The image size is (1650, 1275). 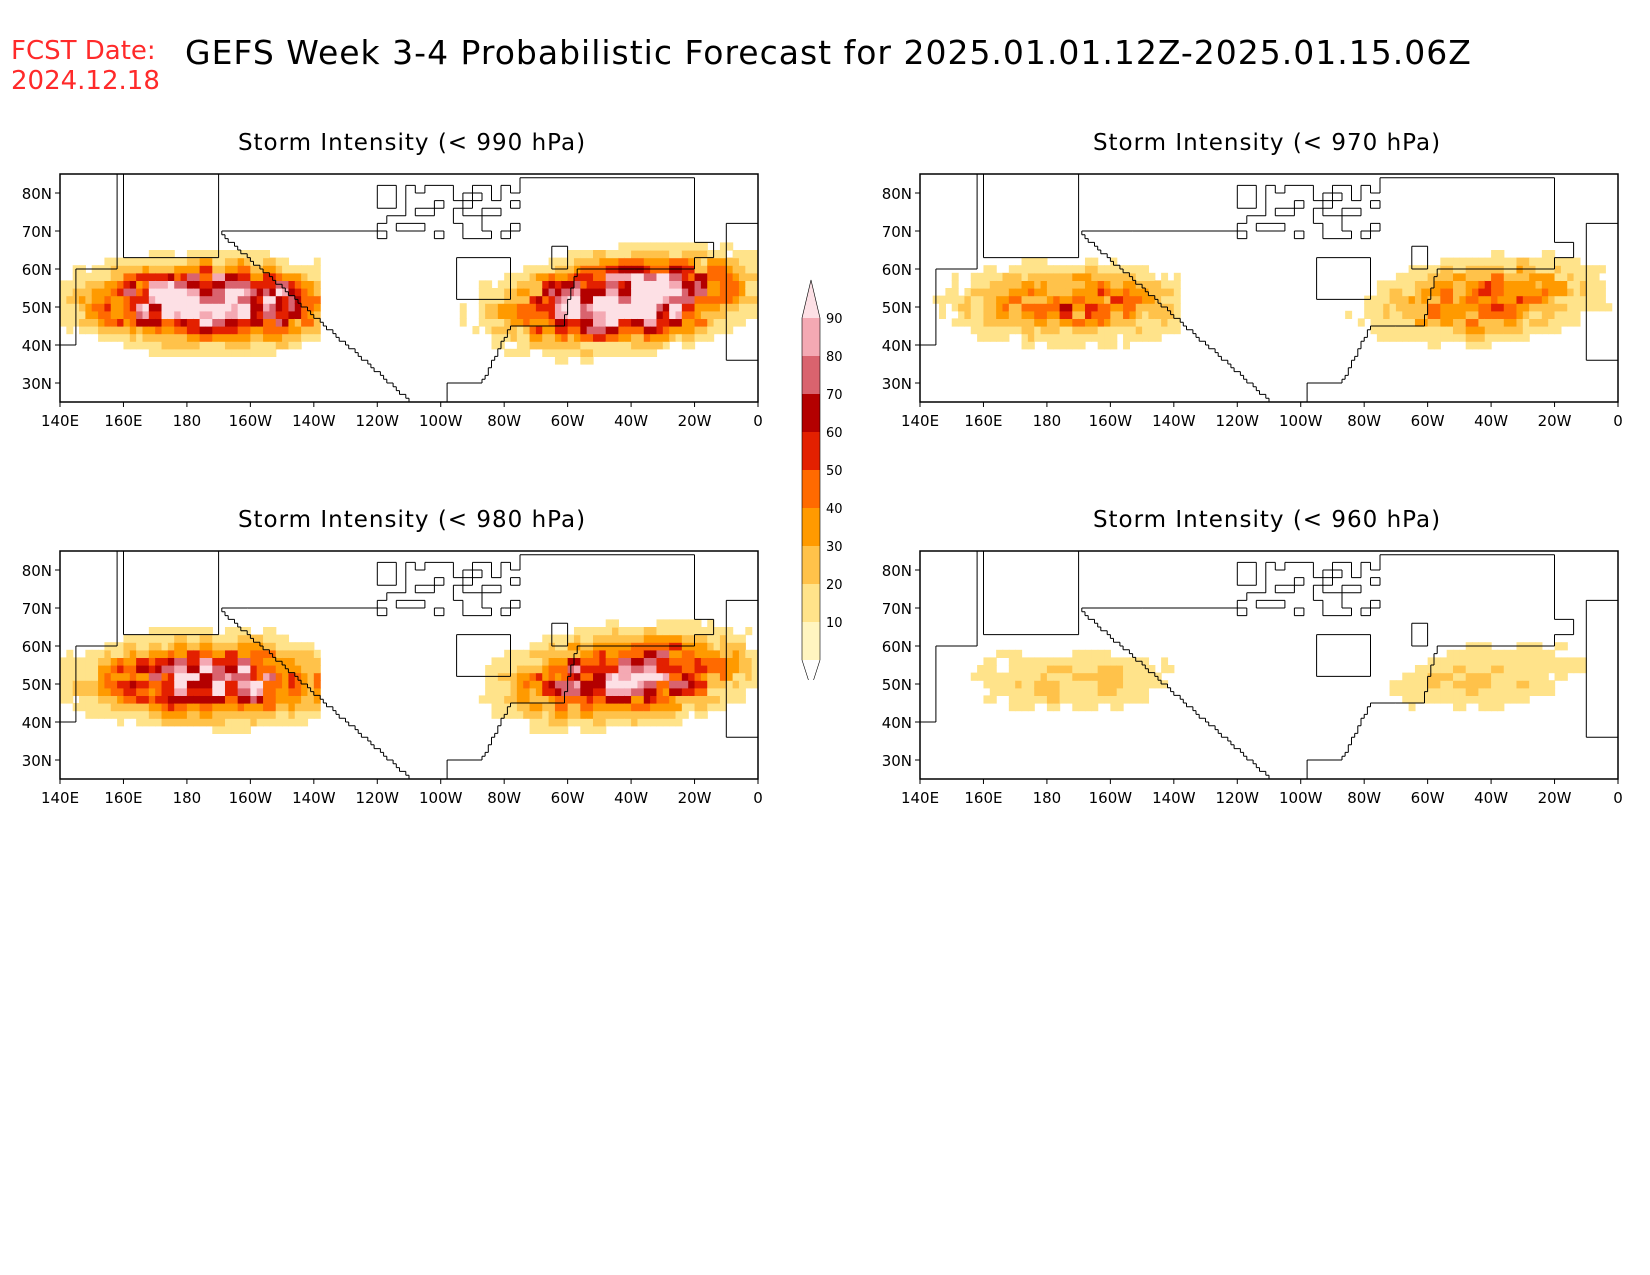 I want to click on panel-title-960: Storm Intensity (< 960 hPa), so click(x=1267, y=520).